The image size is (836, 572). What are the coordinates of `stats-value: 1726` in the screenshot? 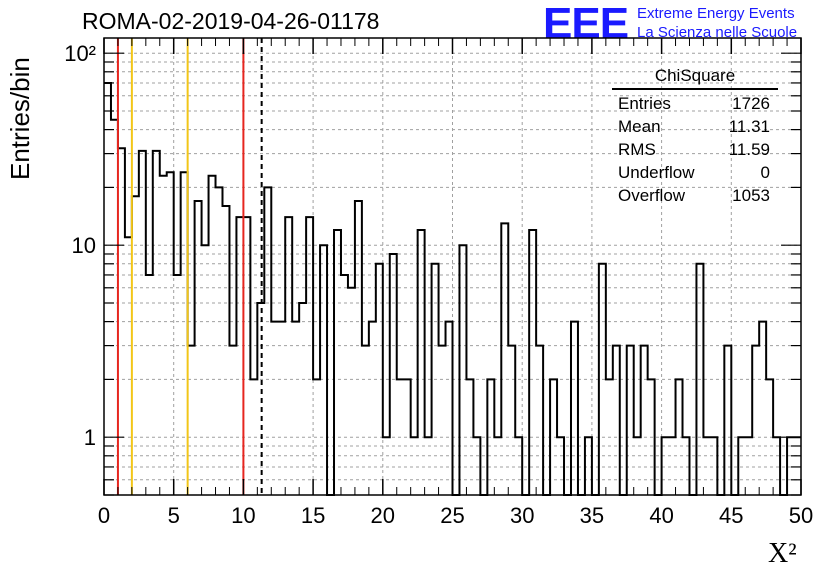 It's located at (751, 103).